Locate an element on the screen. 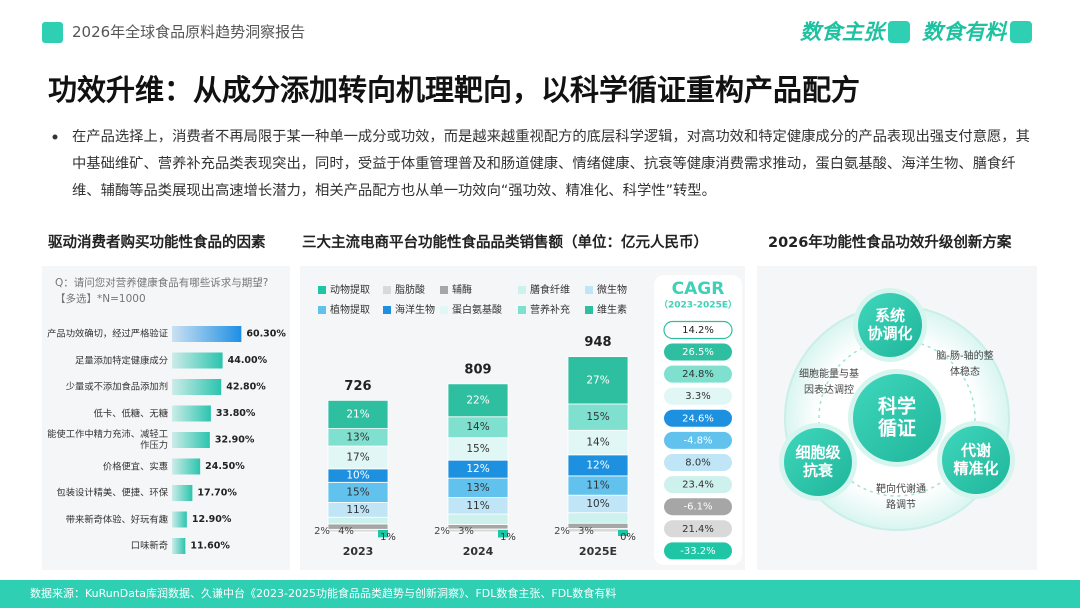  x-tick-label: 2024 is located at coordinates (478, 551).